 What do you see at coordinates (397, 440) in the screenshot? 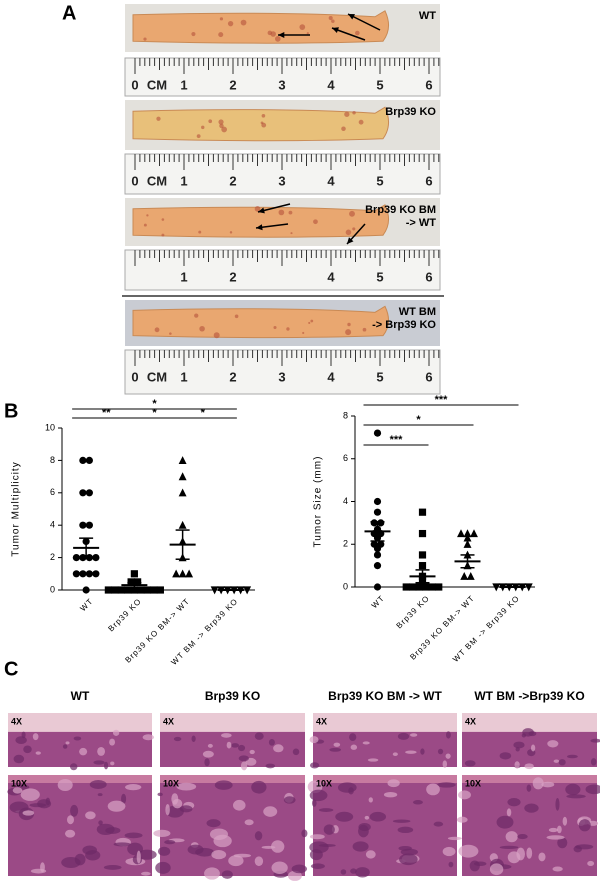
I see `significance-label: ***` at bounding box center [397, 440].